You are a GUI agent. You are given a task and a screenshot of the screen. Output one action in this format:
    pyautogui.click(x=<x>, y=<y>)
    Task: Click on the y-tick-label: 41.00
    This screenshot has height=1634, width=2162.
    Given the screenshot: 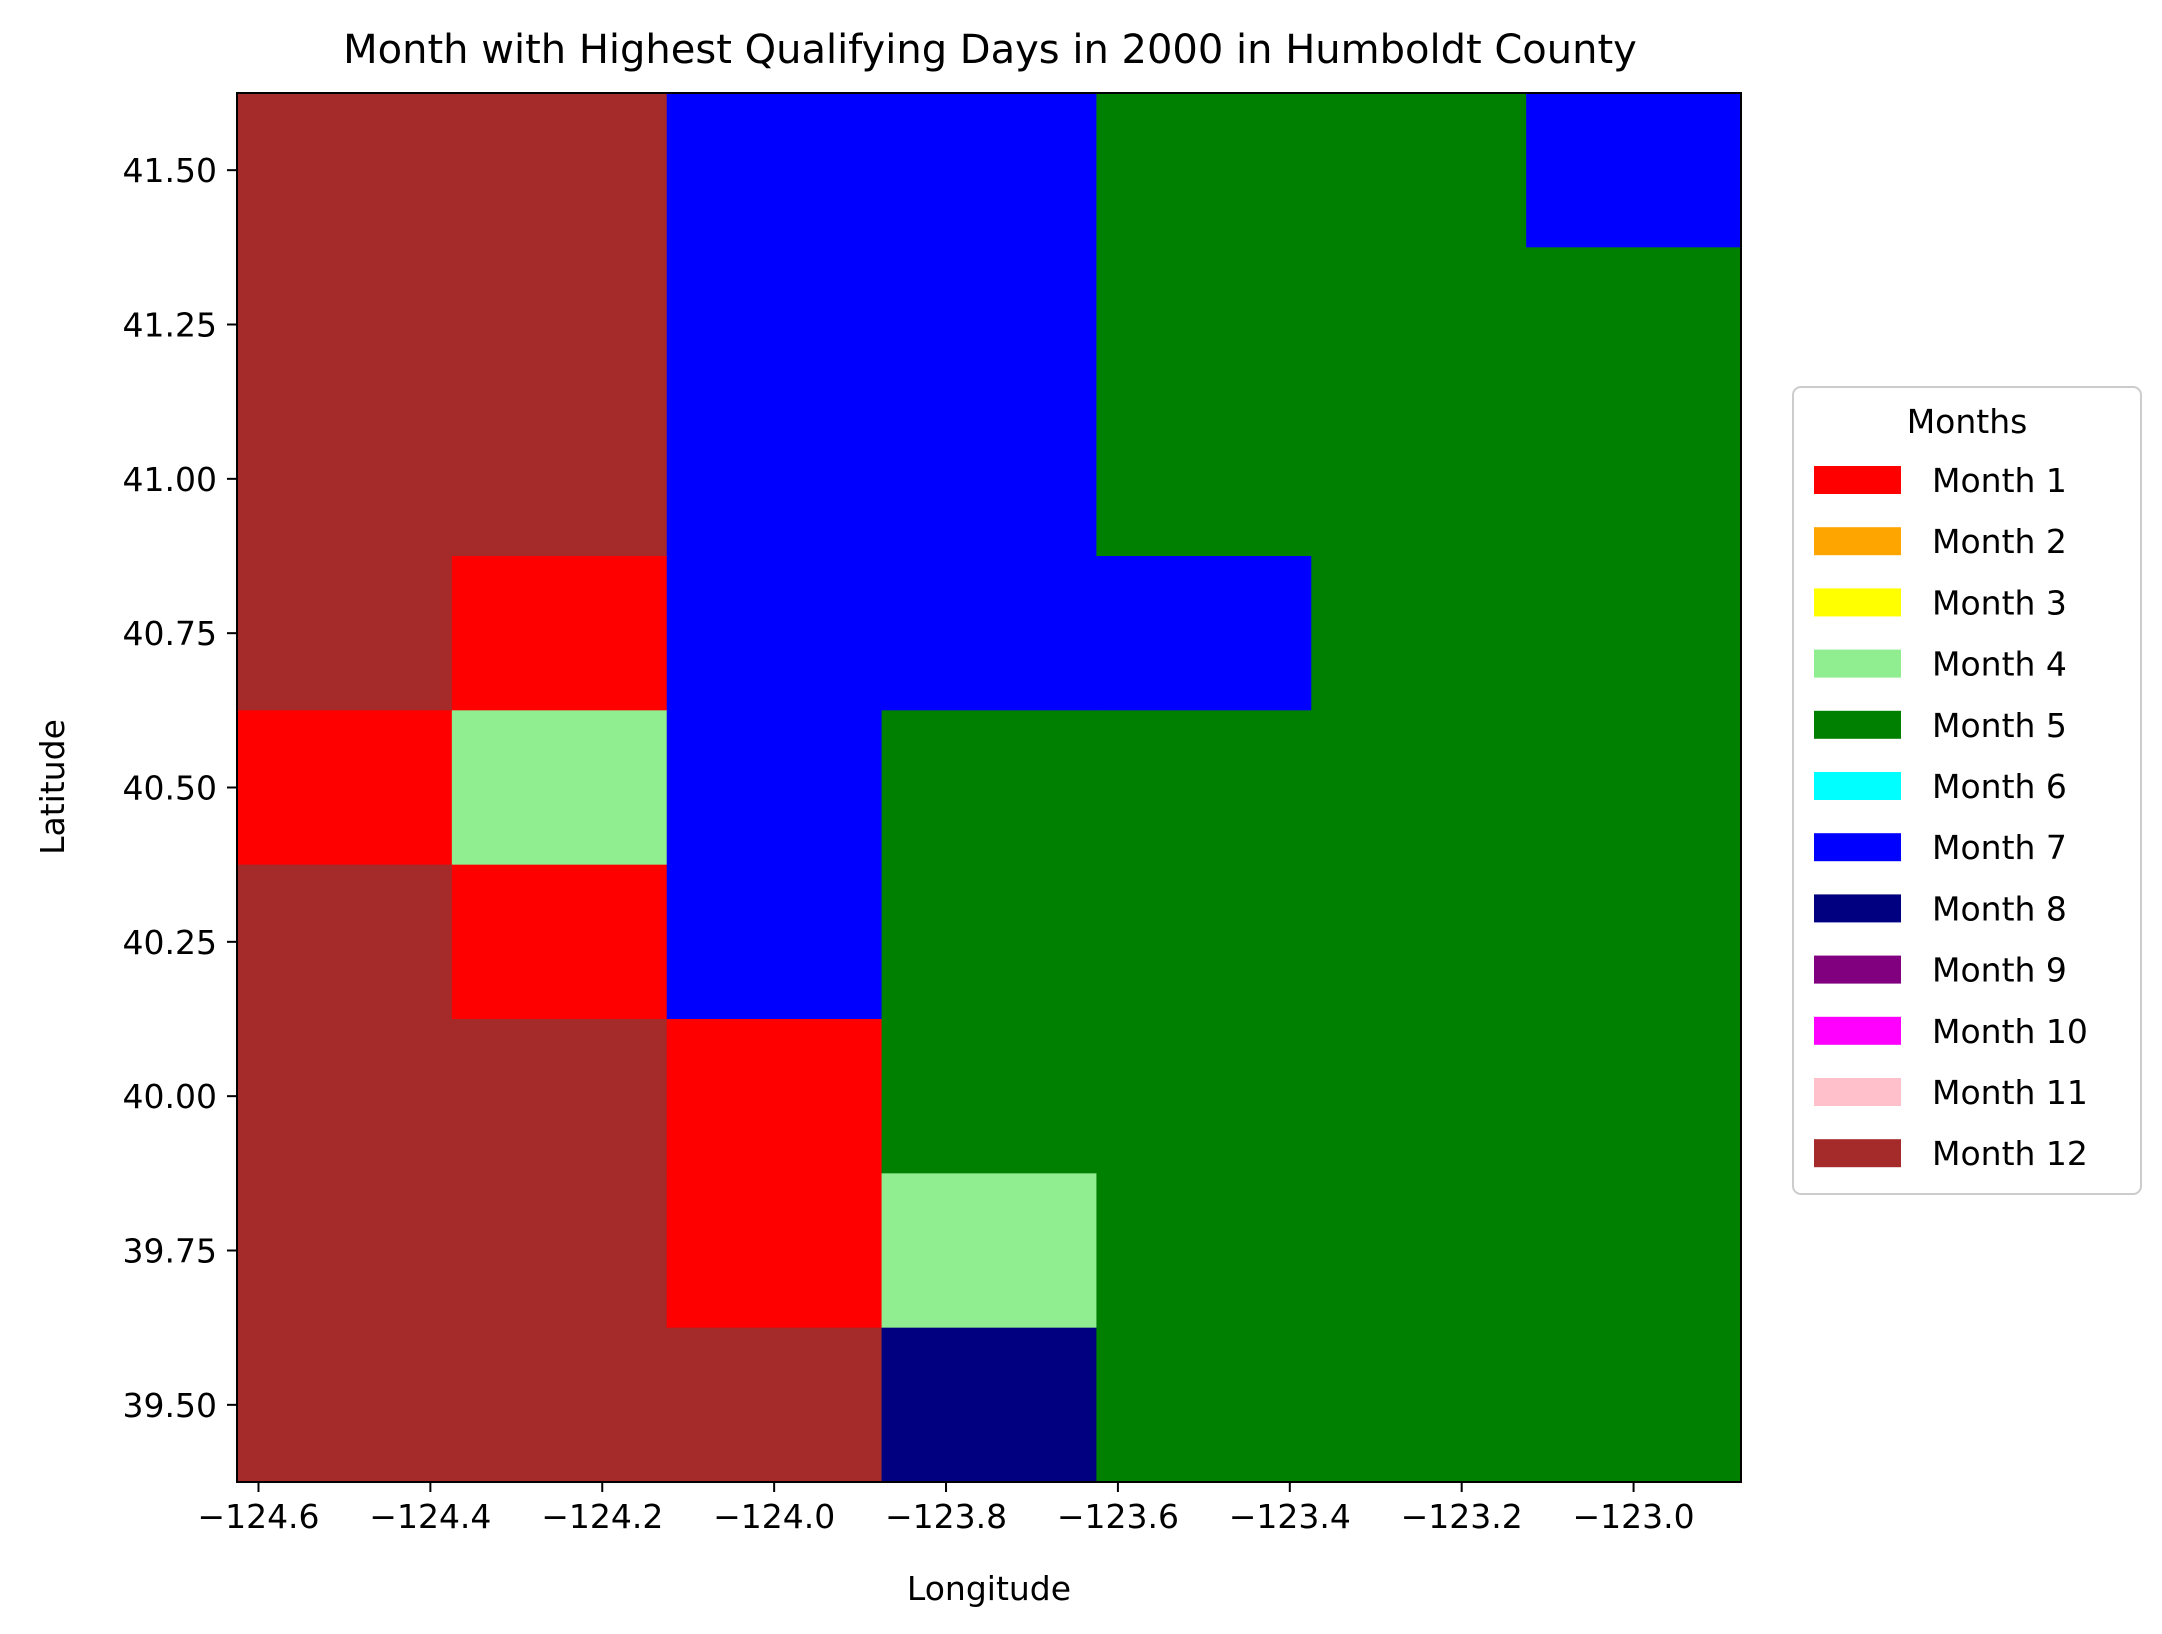 What is the action you would take?
    pyautogui.click(x=170, y=479)
    